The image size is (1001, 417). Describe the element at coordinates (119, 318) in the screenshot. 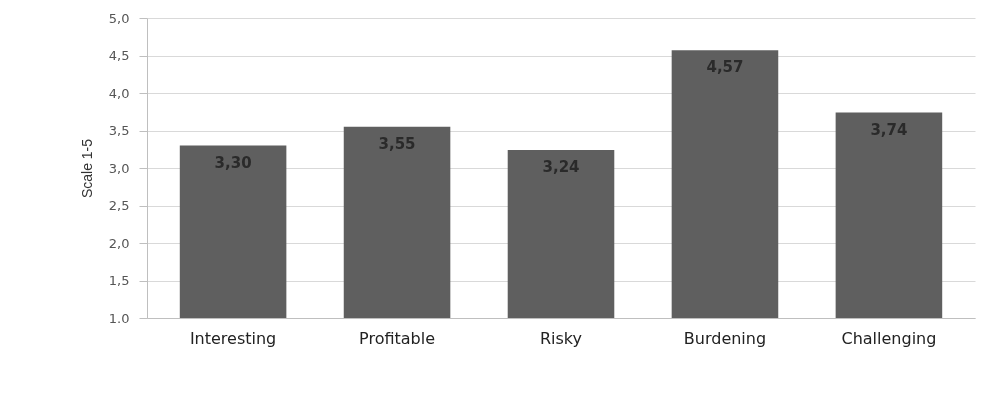

I see `y-tick-label: 1.0` at that location.